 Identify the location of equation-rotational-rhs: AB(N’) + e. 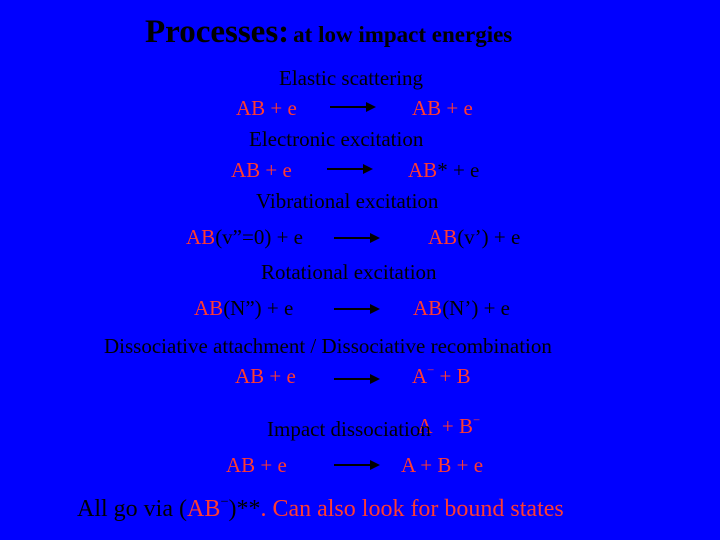
(461, 308).